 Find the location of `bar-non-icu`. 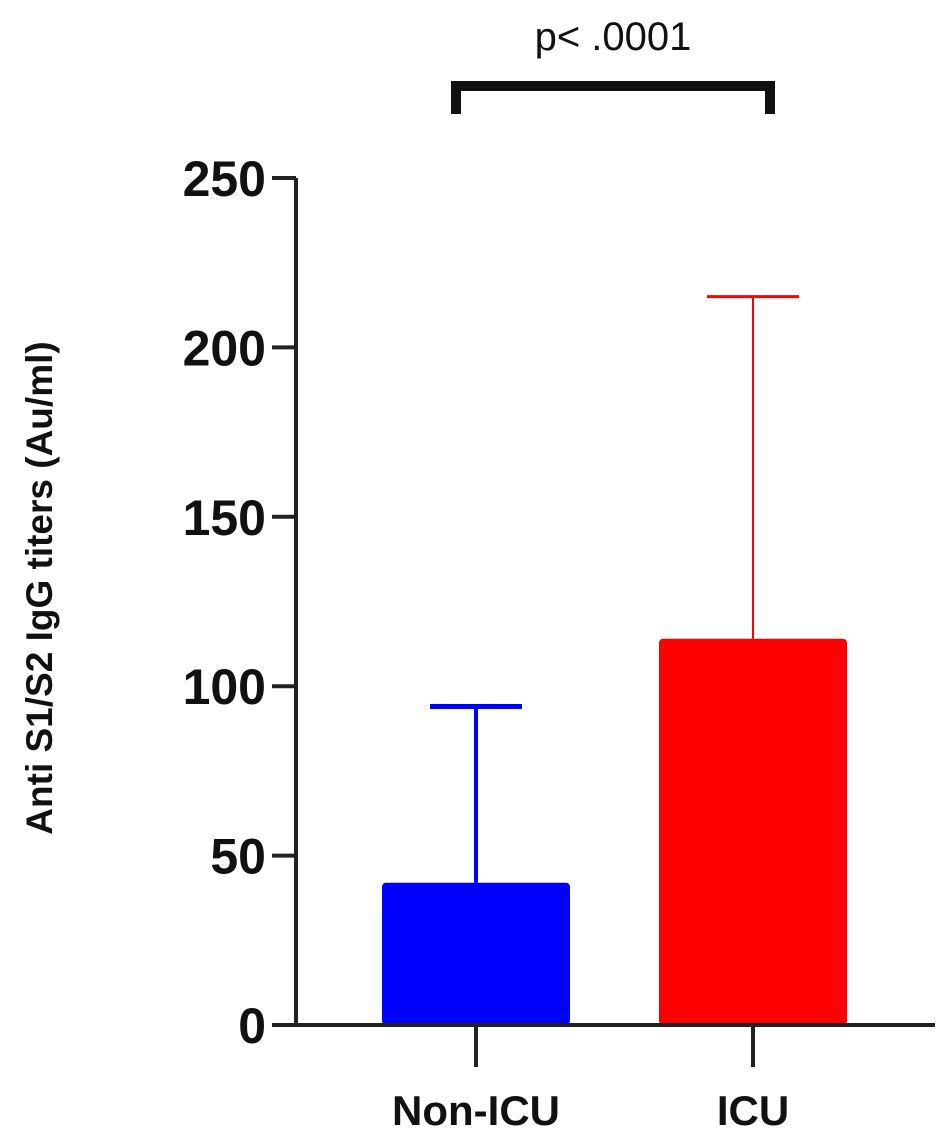

bar-non-icu is located at coordinates (476, 953).